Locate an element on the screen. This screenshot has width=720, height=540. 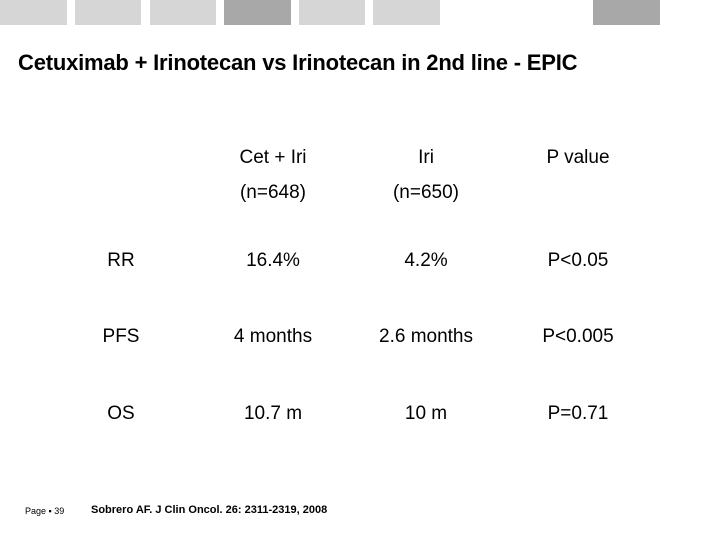
column-header-iri: Iri is located at coordinates (426, 157).